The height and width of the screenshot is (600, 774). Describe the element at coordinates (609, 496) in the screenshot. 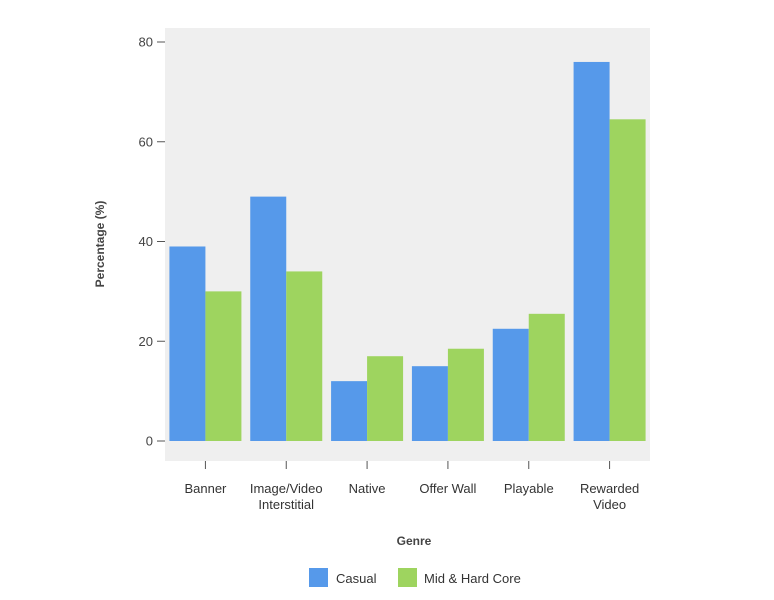

I see `x-tick-label: Rewarded Video` at that location.